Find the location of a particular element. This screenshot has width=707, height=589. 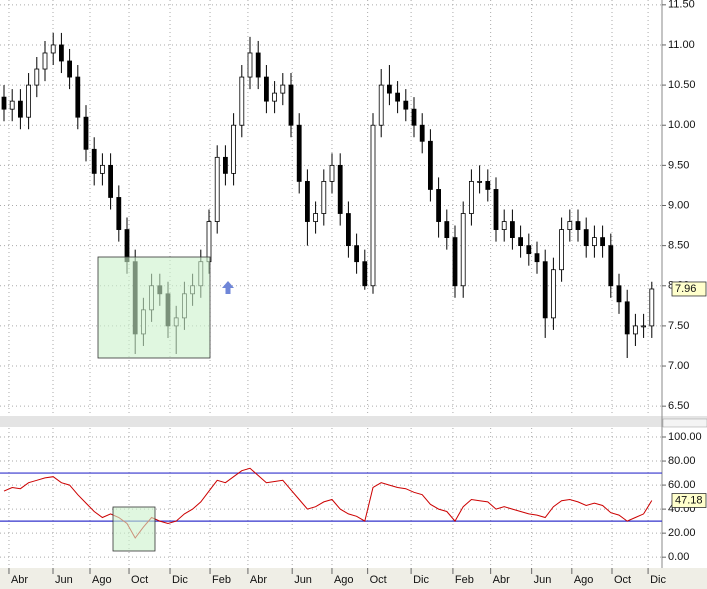

y-tick-label: 7.50 is located at coordinates (678, 326).